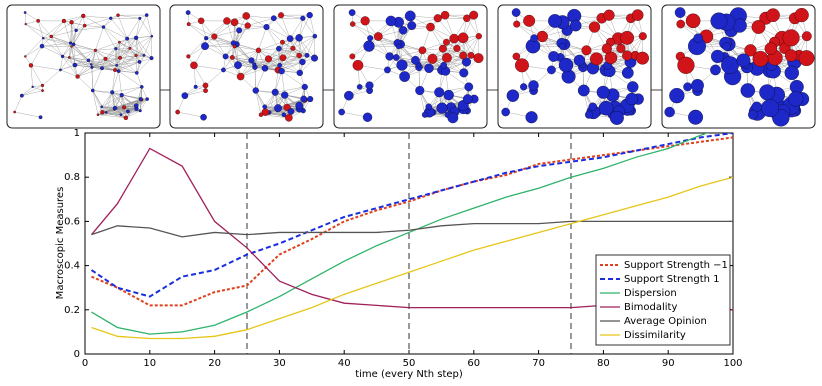 This screenshot has width=822, height=386. I want to click on y-tick-label: 0.2, so click(72, 310).